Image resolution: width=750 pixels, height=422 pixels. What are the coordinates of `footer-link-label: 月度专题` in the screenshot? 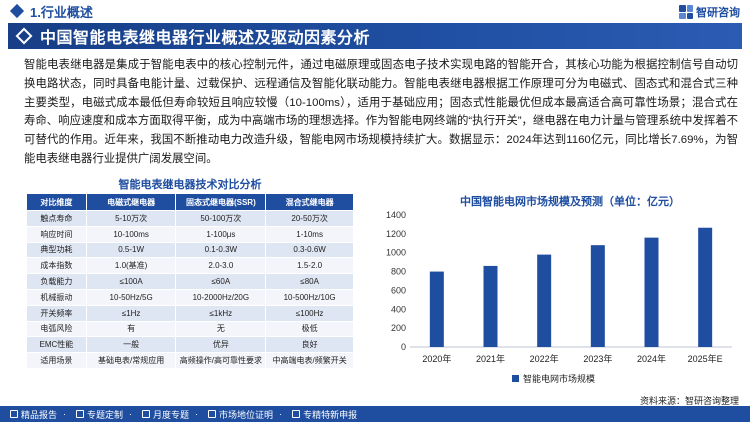 It's located at (171, 414).